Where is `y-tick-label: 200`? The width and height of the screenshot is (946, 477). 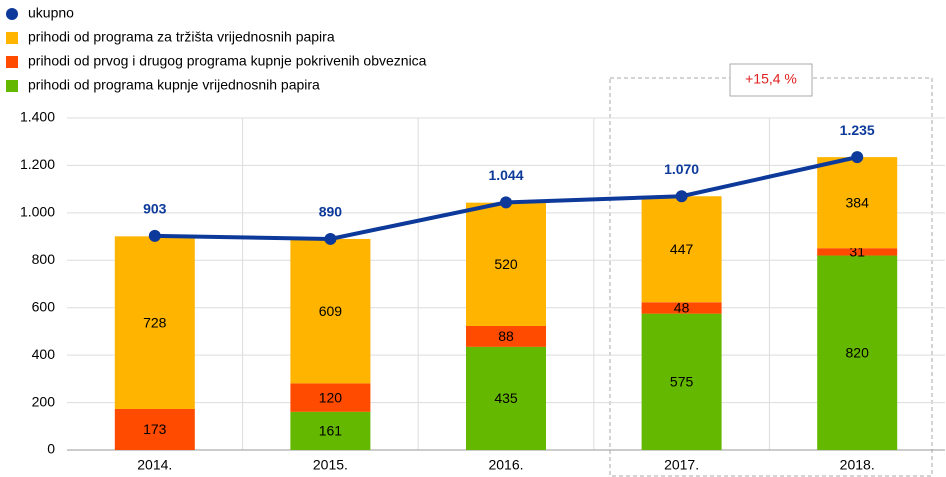
y-tick-label: 200 is located at coordinates (44, 401).